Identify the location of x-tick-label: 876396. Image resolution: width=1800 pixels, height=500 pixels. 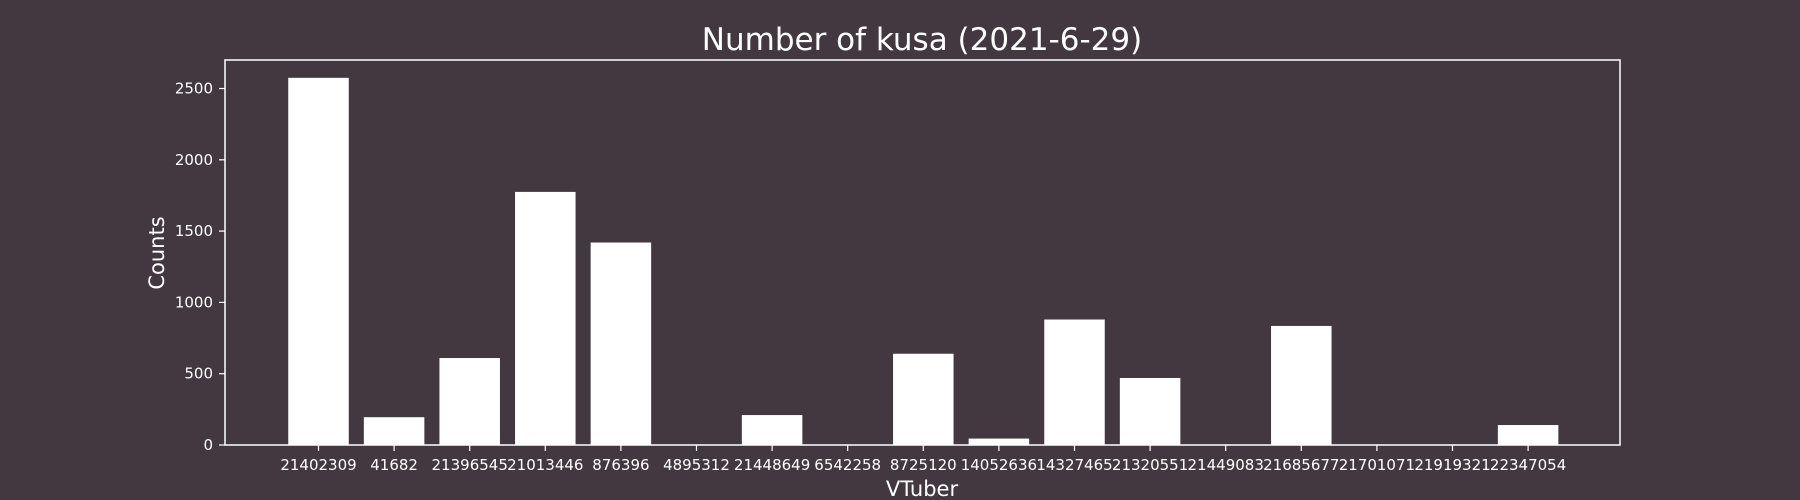
(620, 465).